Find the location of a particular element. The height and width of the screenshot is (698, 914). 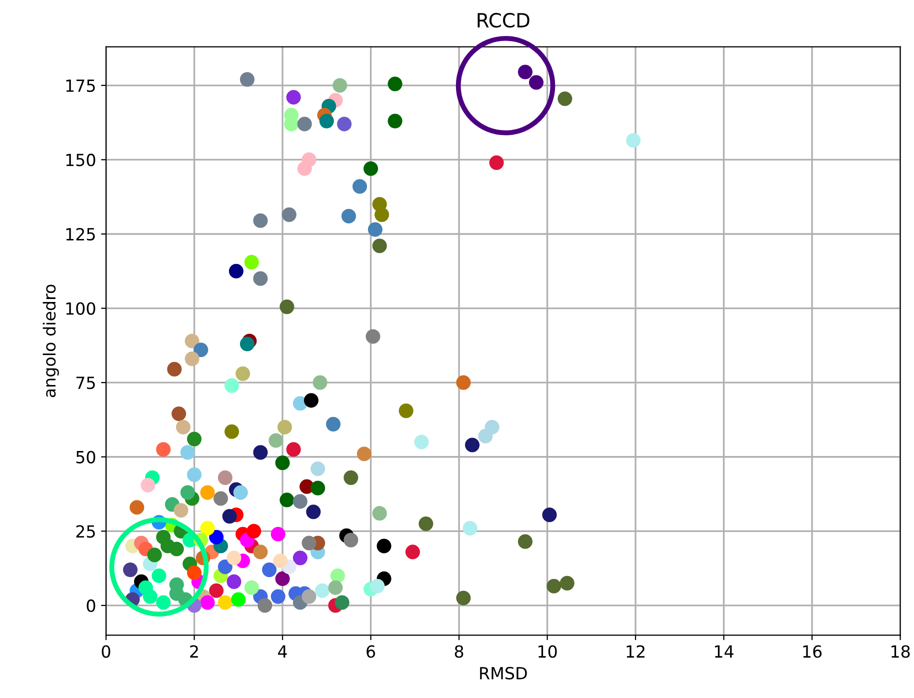

y-tick-label: 75 is located at coordinates (85, 383).